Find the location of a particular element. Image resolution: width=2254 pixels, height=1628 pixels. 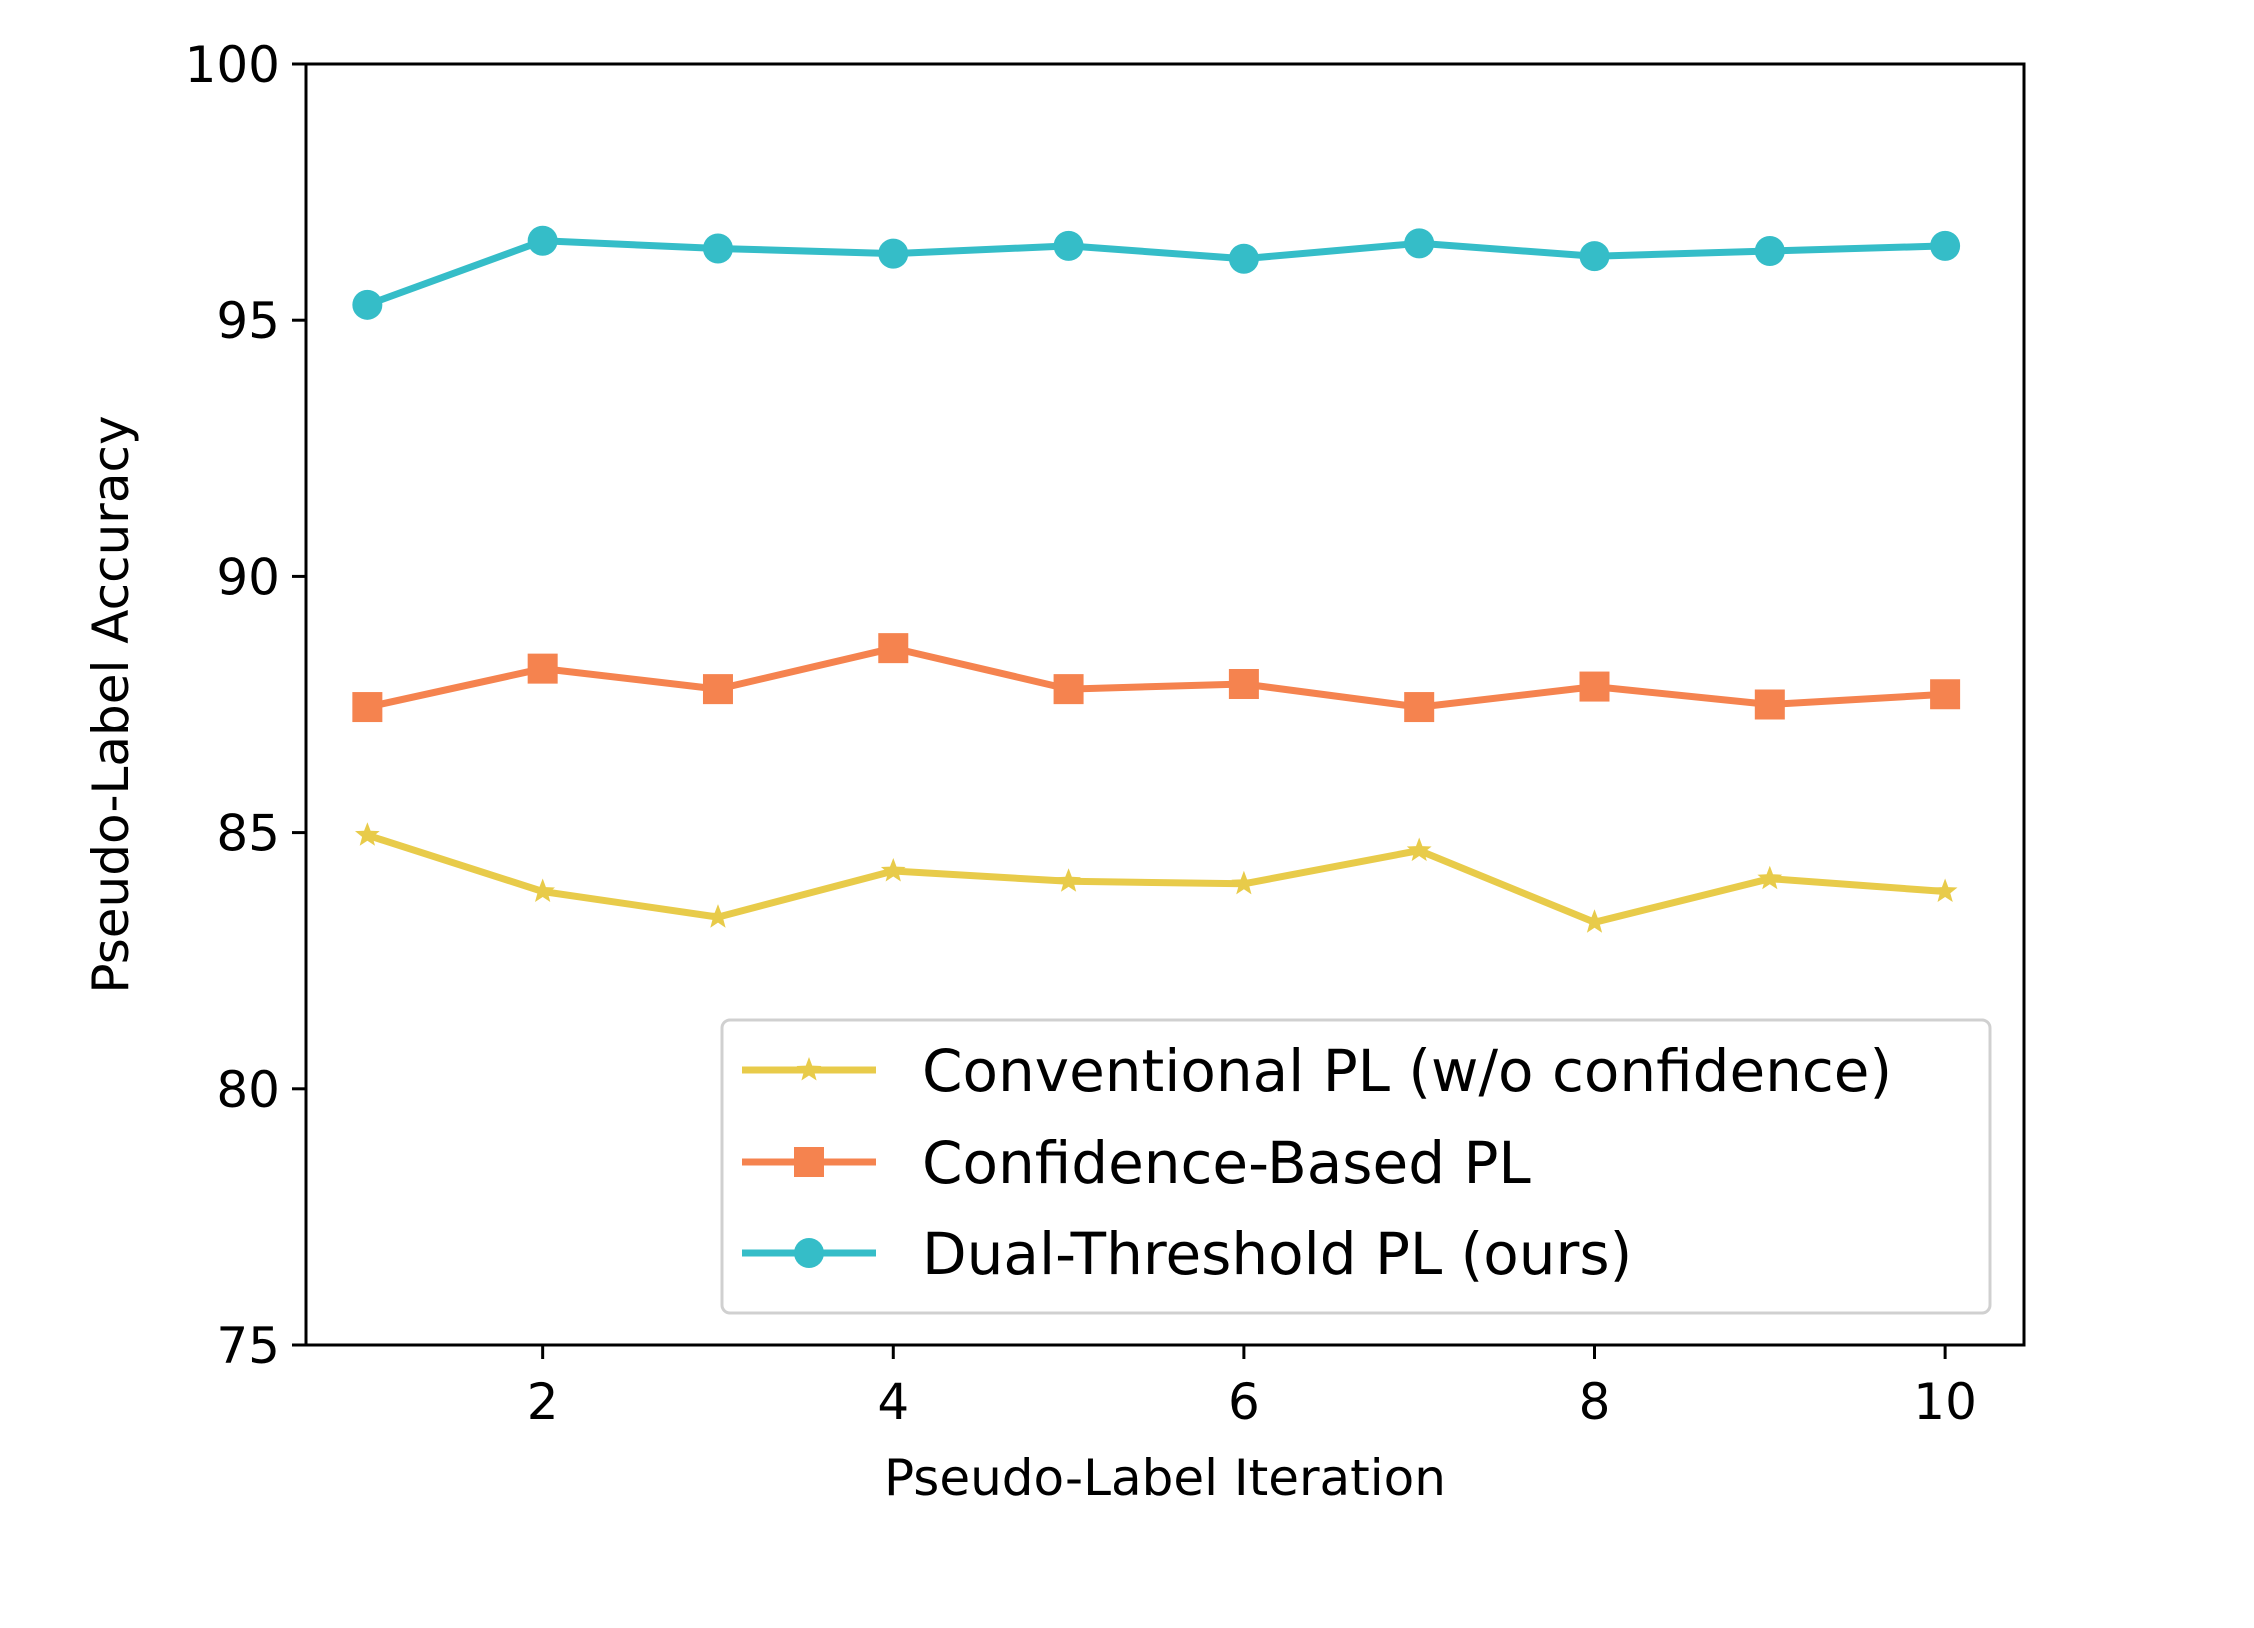

y-tick-label: 80 is located at coordinates (248, 1090).